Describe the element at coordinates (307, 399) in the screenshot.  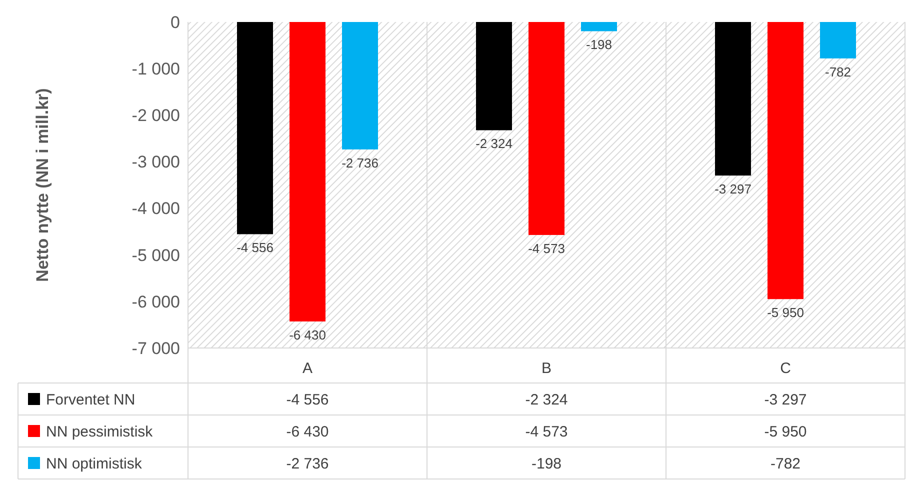
I see `data-label: -4 556` at that location.